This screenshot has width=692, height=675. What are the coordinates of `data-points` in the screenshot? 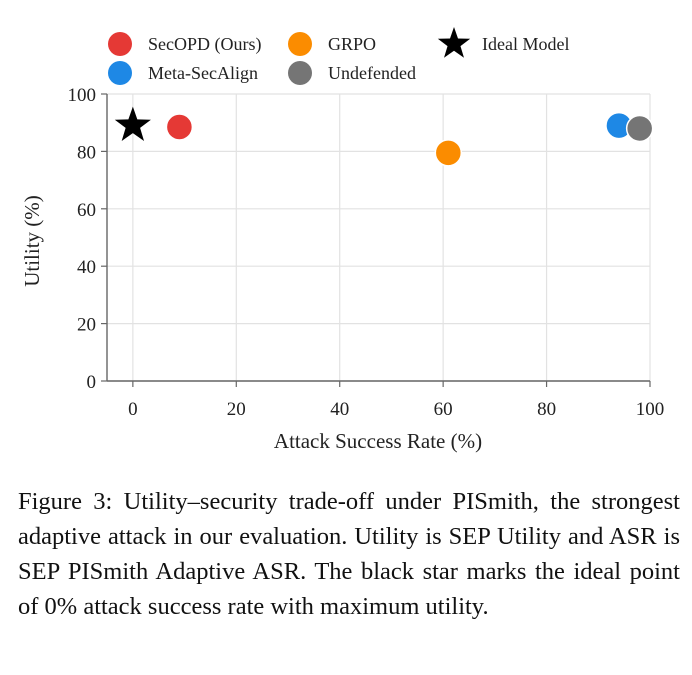 It's located at (384, 136).